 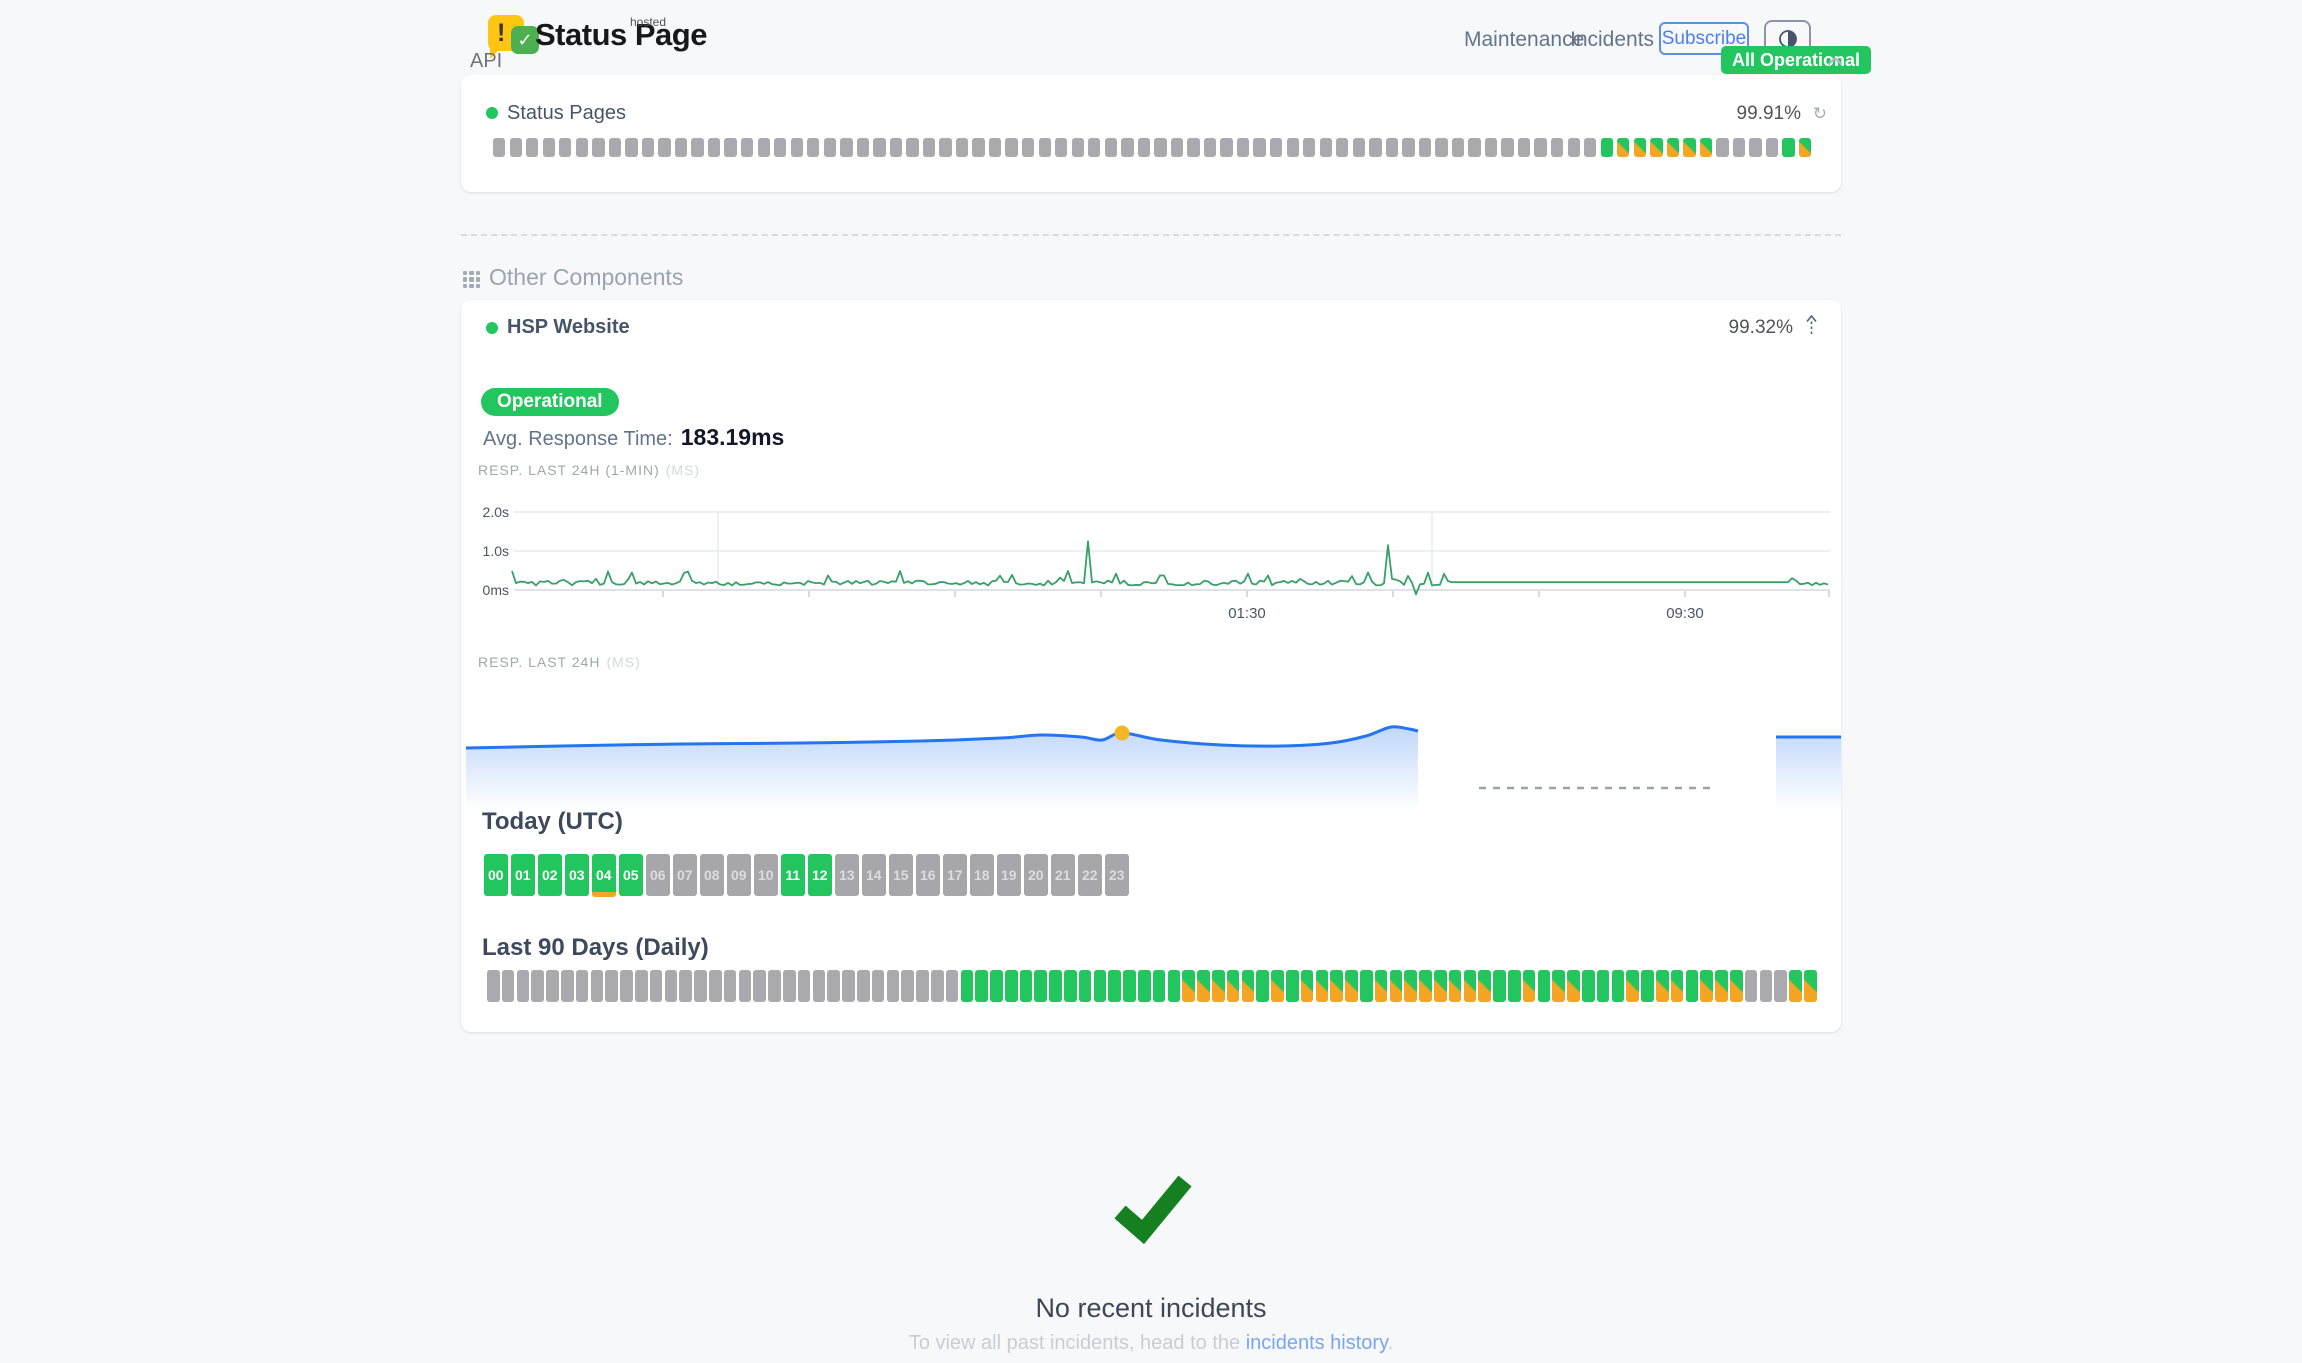 What do you see at coordinates (901, 875) in the screenshot?
I see `hour-block-15: 15` at bounding box center [901, 875].